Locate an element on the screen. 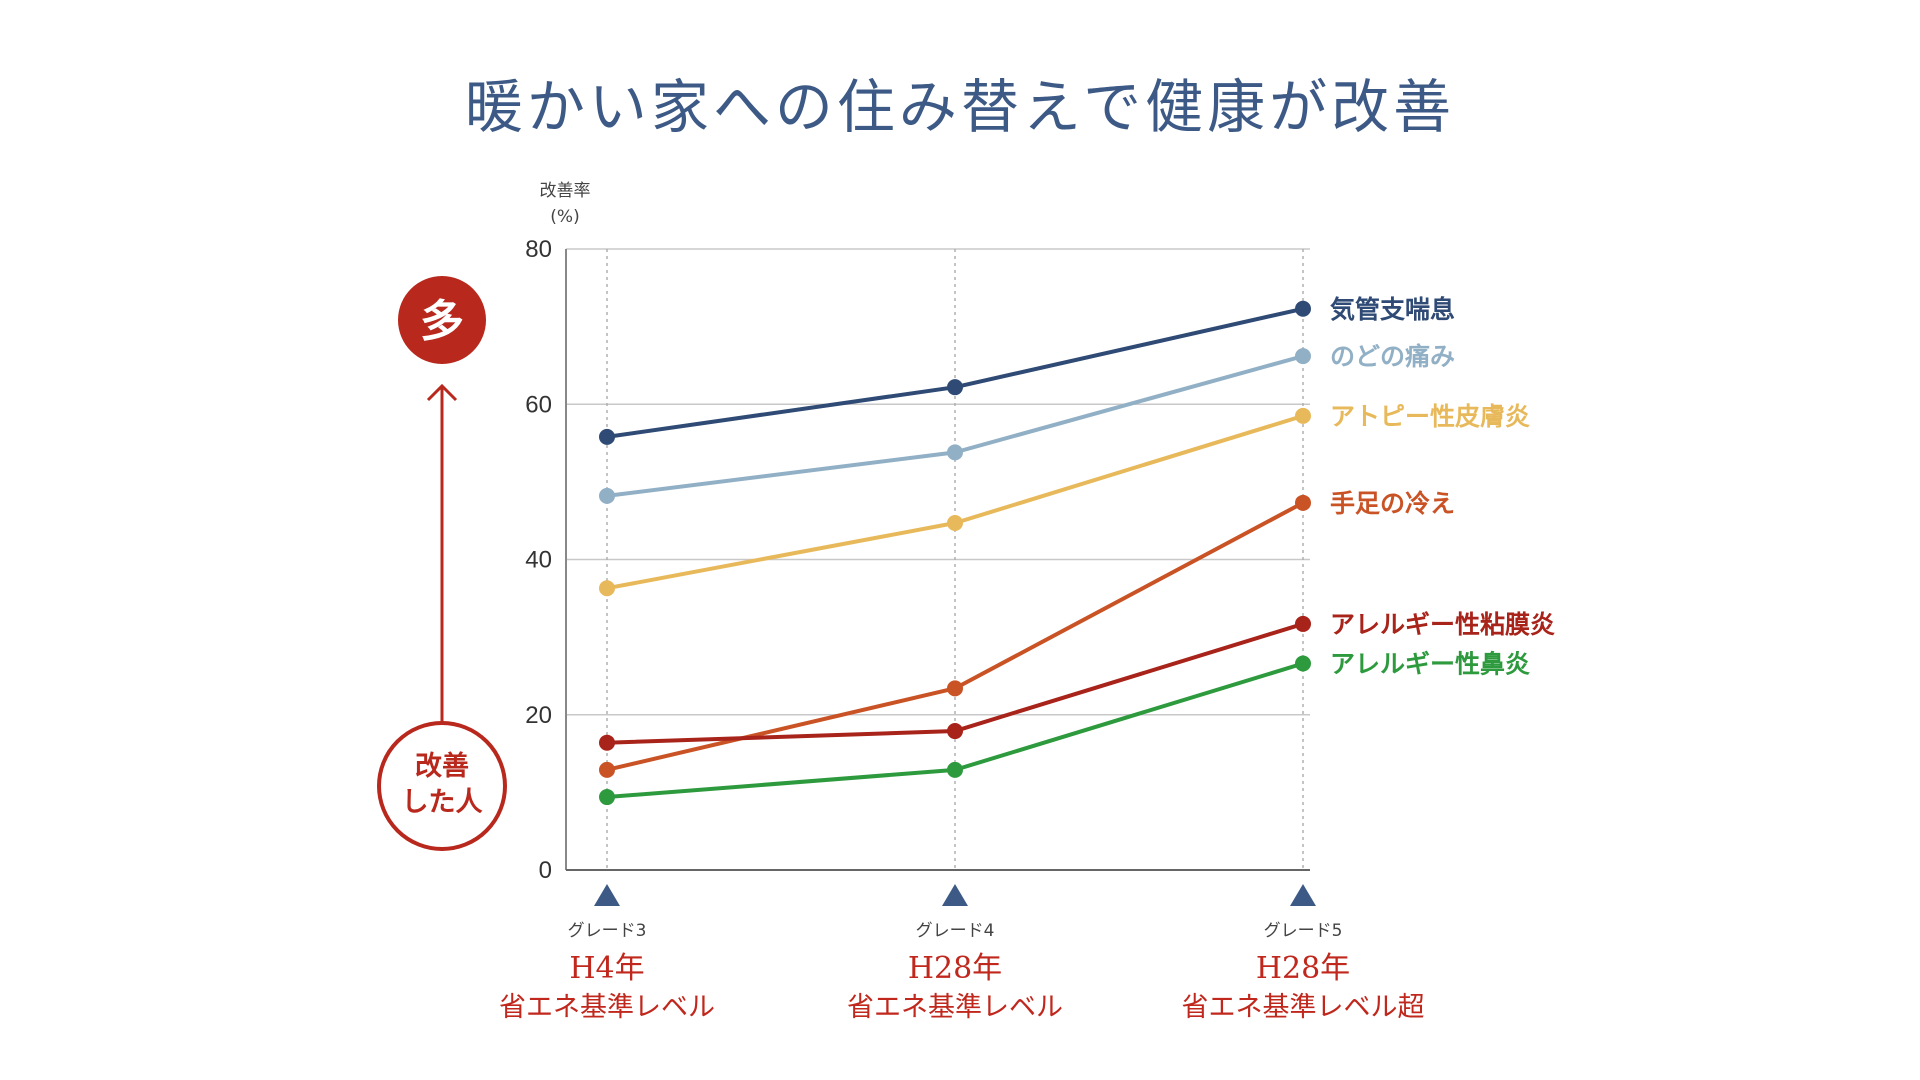  page-title: 暖かい家への住み替えで健康が改善 is located at coordinates (960, 107).